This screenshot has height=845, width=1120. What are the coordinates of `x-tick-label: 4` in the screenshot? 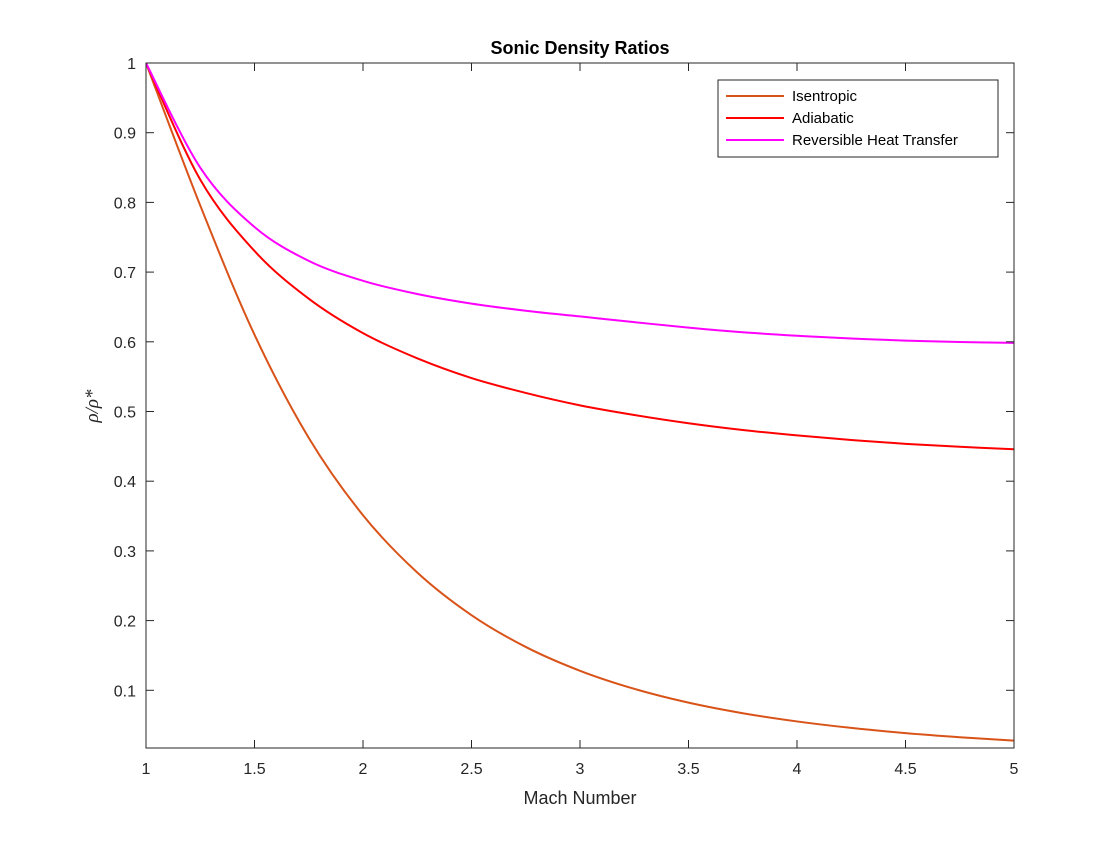 It's located at (797, 769).